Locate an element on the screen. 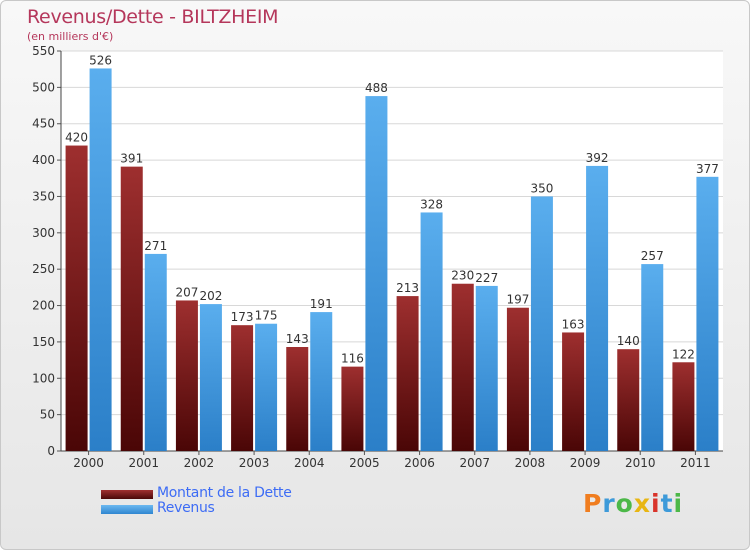  bar-revenus-2010 is located at coordinates (652, 357).